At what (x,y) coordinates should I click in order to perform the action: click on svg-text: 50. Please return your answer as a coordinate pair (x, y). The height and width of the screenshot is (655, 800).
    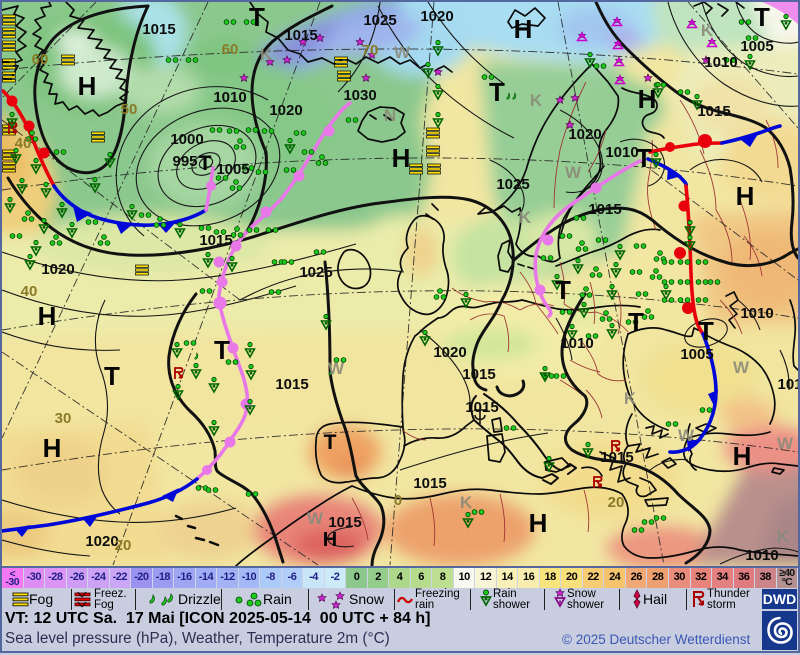
    Looking at the image, I should click on (129, 109).